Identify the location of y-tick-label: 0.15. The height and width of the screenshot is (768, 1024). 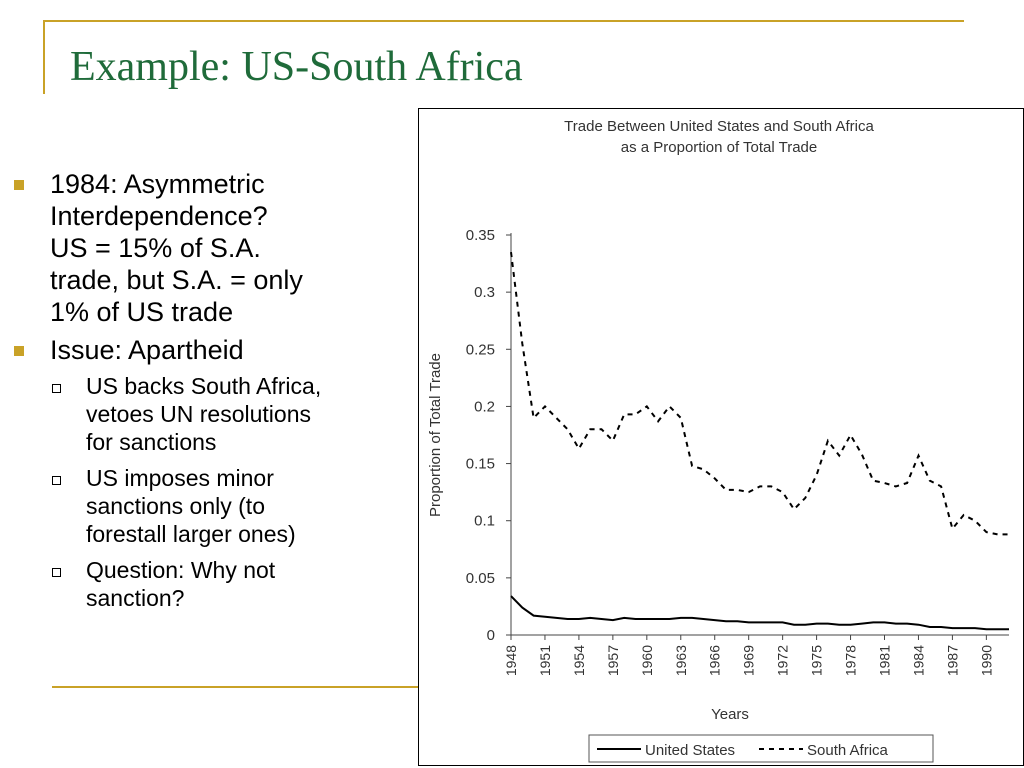
(480, 464).